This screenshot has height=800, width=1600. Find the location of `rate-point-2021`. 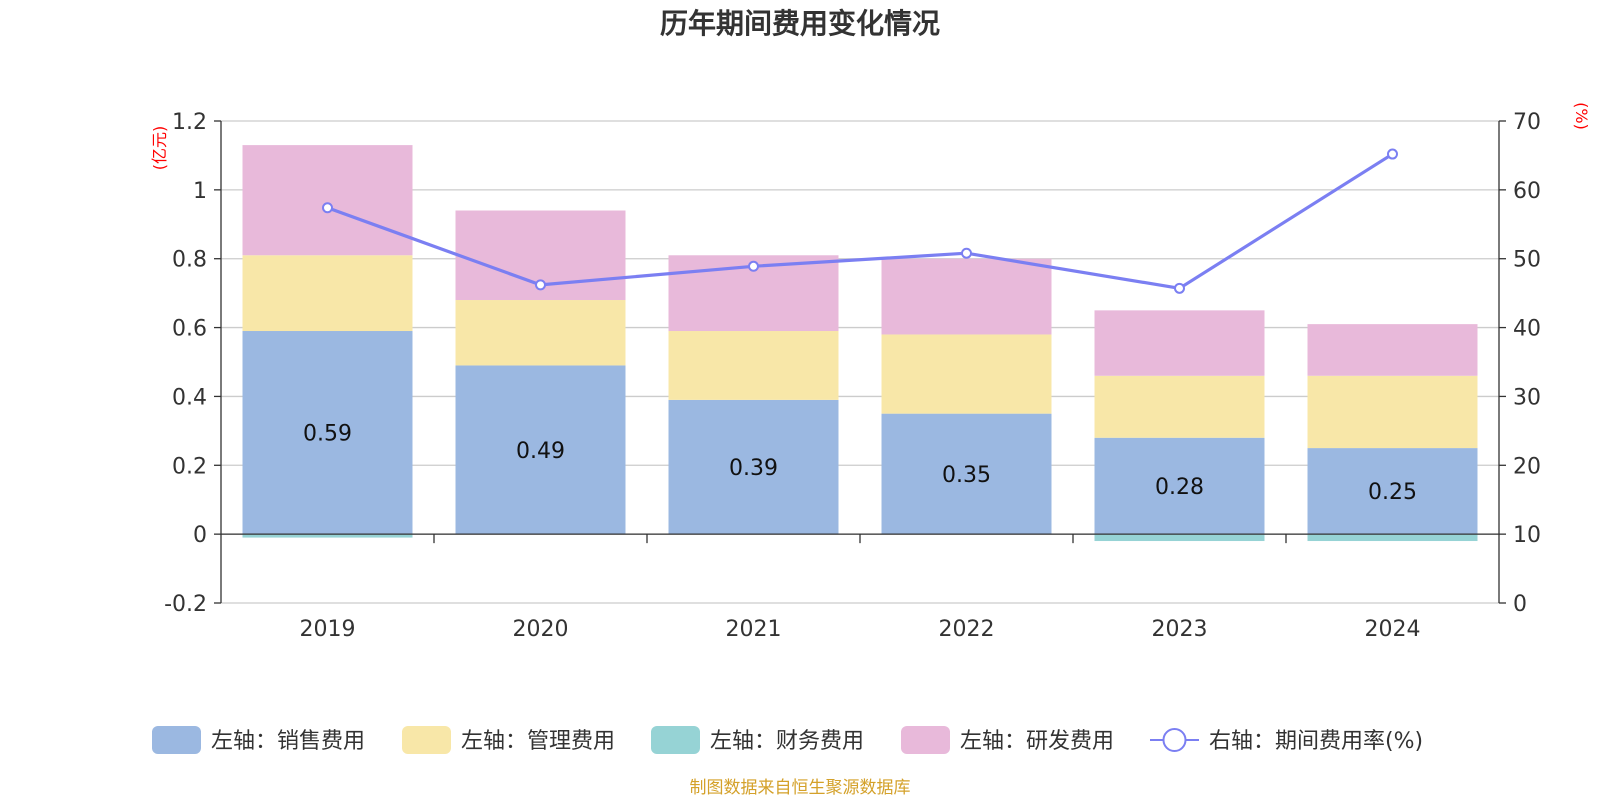

rate-point-2021 is located at coordinates (753, 266).